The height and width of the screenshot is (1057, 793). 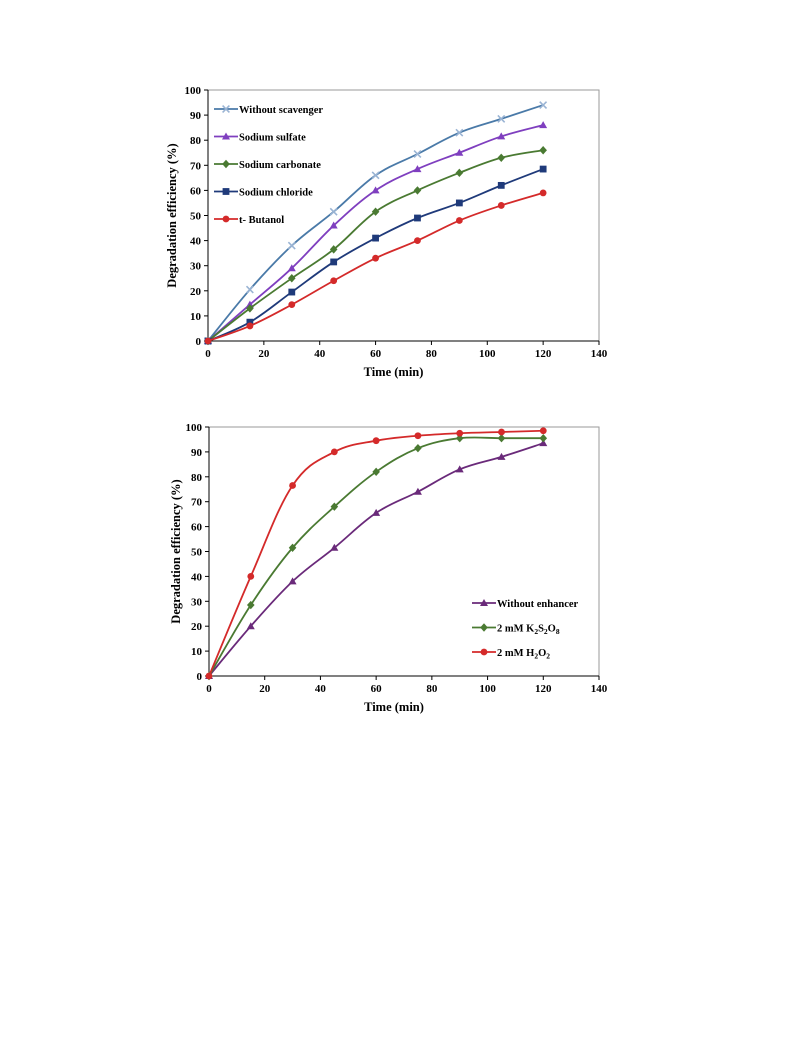 What do you see at coordinates (320, 354) in the screenshot?
I see `x-tick-label: 40` at bounding box center [320, 354].